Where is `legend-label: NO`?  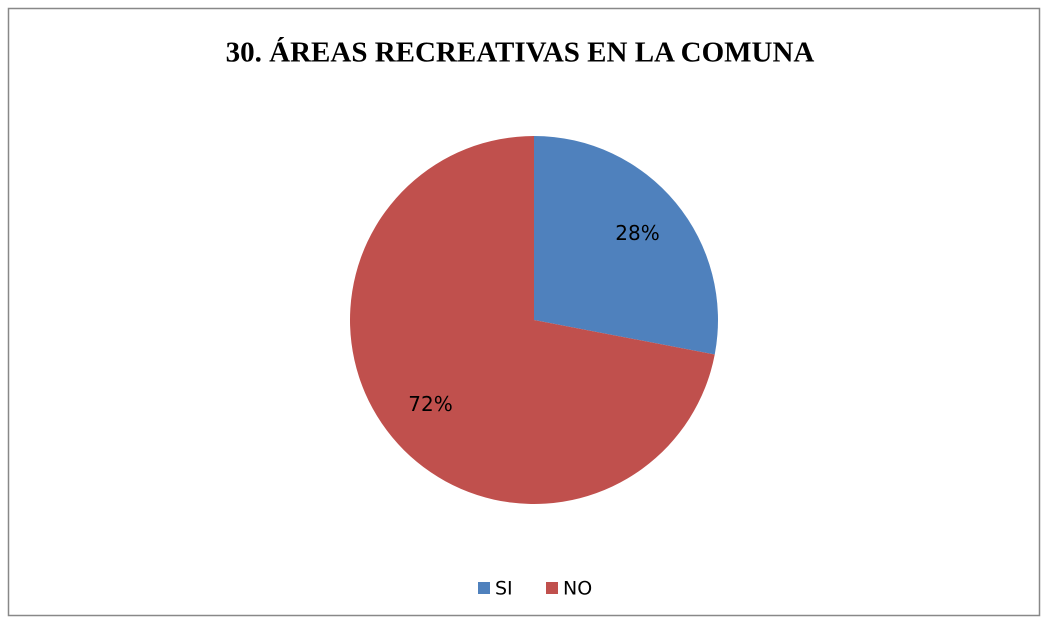
legend-label: NO is located at coordinates (577, 589).